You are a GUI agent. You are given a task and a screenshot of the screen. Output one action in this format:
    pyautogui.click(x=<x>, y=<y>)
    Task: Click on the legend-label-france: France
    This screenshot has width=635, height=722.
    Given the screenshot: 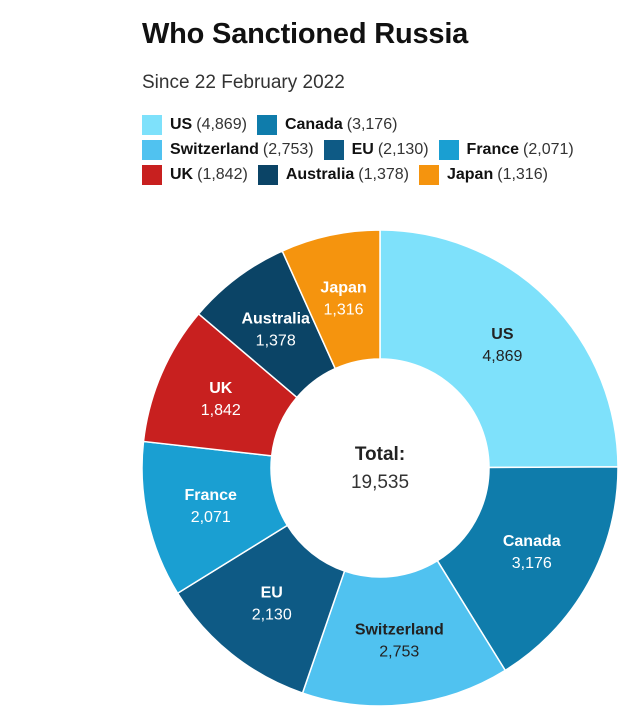 What is the action you would take?
    pyautogui.click(x=493, y=149)
    